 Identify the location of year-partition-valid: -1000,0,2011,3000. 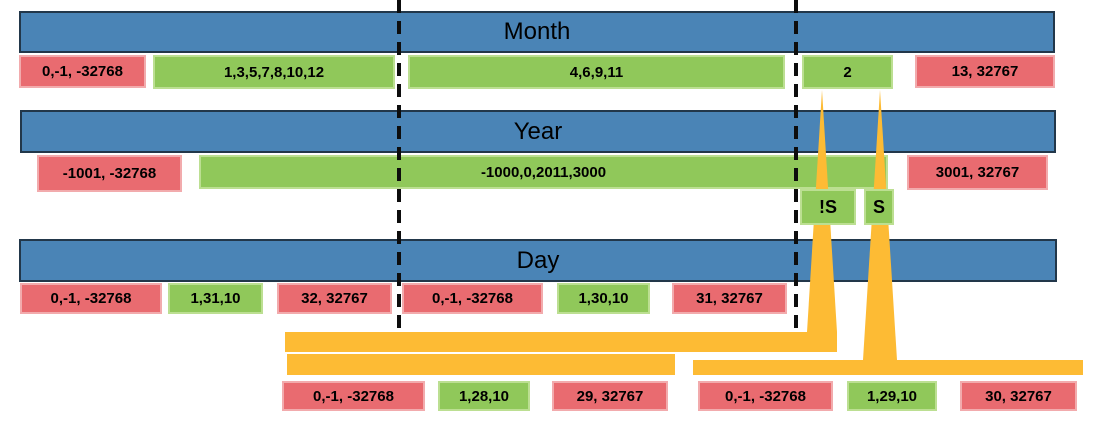
(543, 172).